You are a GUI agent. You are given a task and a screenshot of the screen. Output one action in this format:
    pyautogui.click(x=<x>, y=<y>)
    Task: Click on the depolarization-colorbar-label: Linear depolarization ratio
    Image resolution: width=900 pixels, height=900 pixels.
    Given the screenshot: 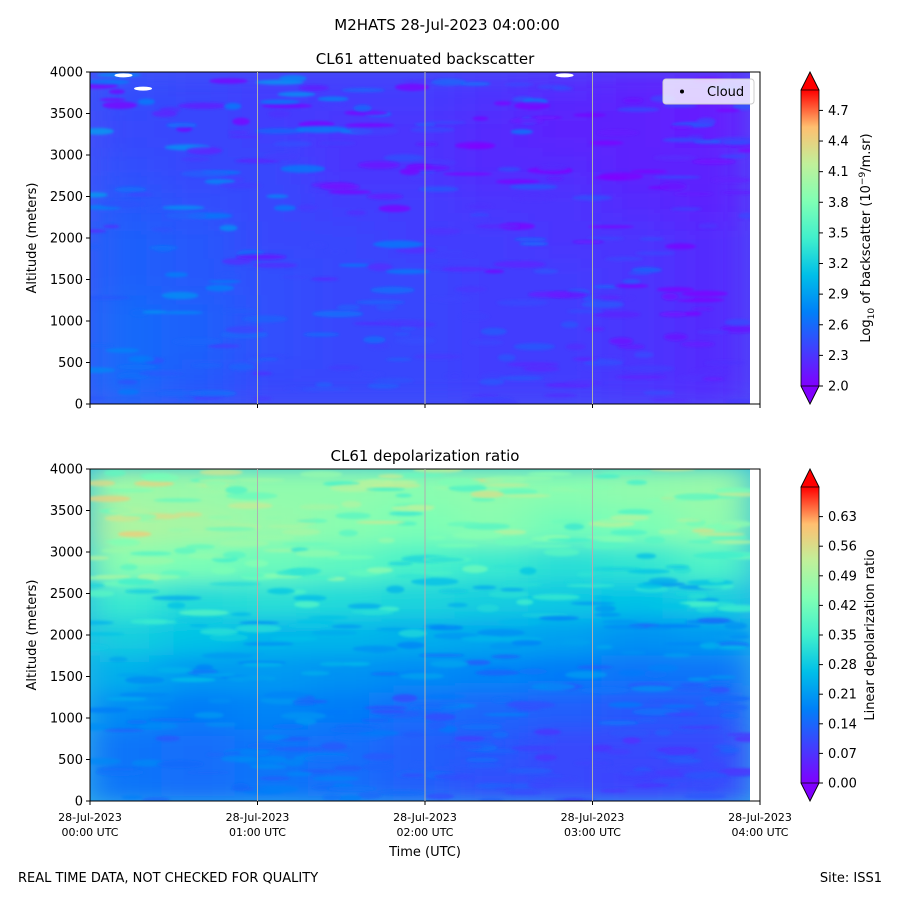 What is the action you would take?
    pyautogui.click(x=870, y=634)
    